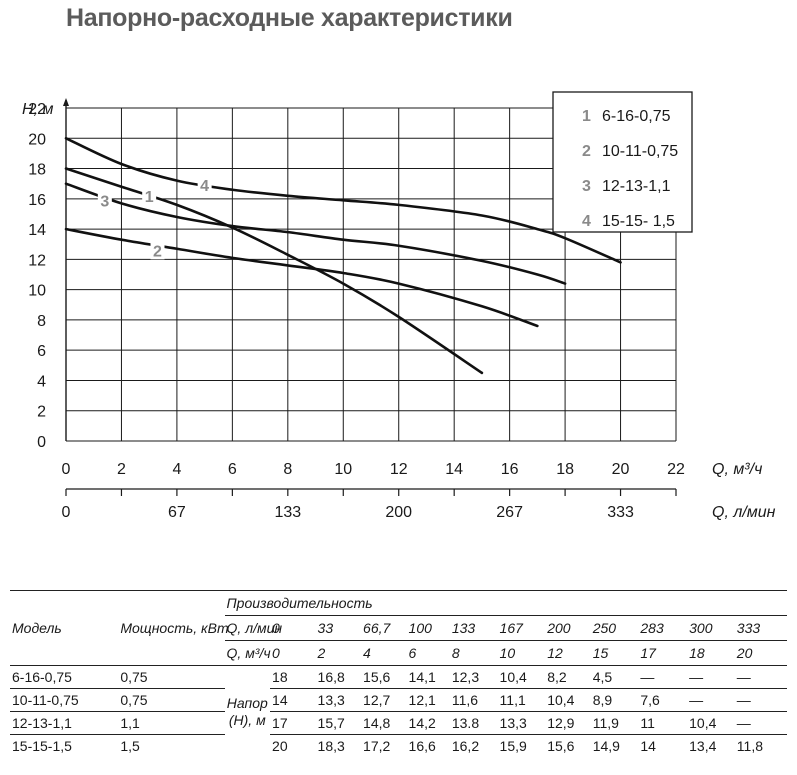 The height and width of the screenshot is (775, 797). I want to click on y-tick-label: 18, so click(37, 170).